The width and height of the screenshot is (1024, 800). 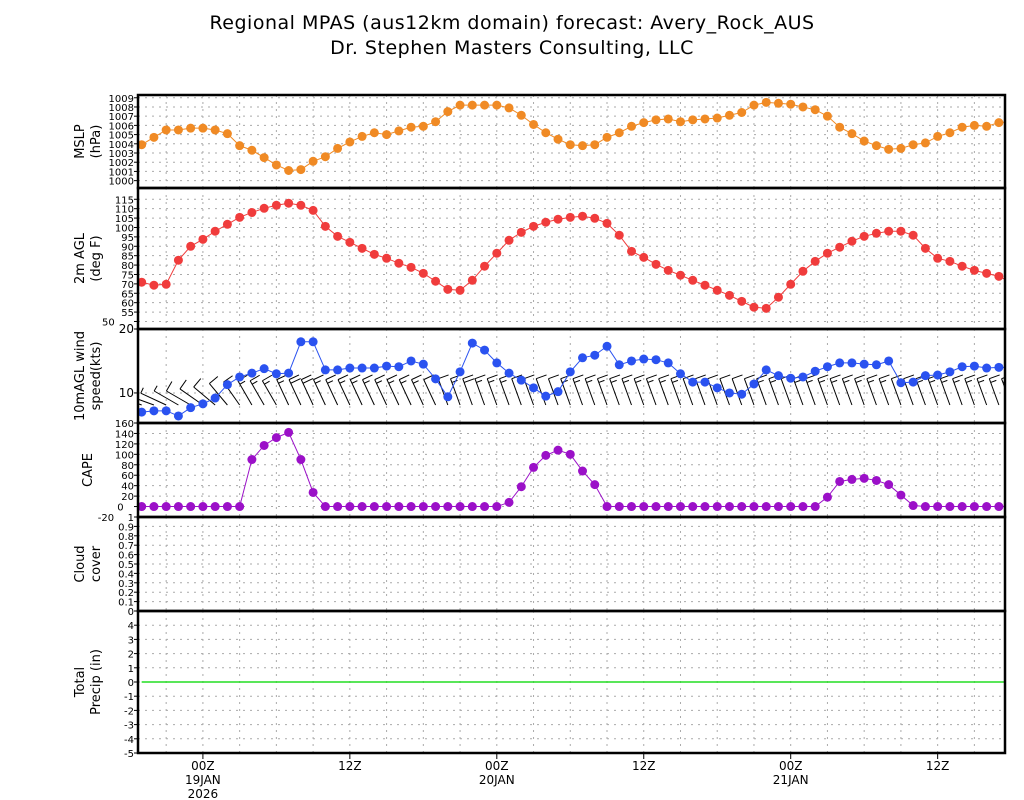 I want to click on mslp-line, so click(x=573, y=136).